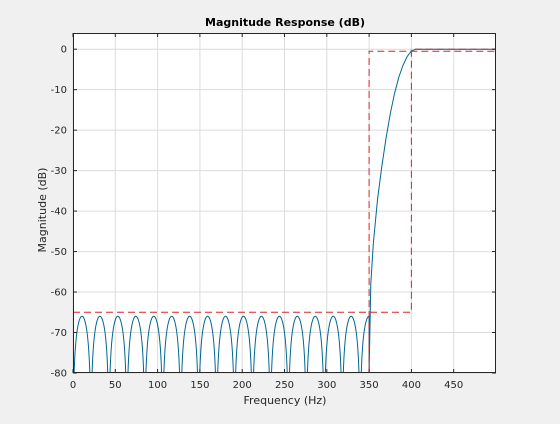  I want to click on y-tick-label: -40, so click(59, 212).